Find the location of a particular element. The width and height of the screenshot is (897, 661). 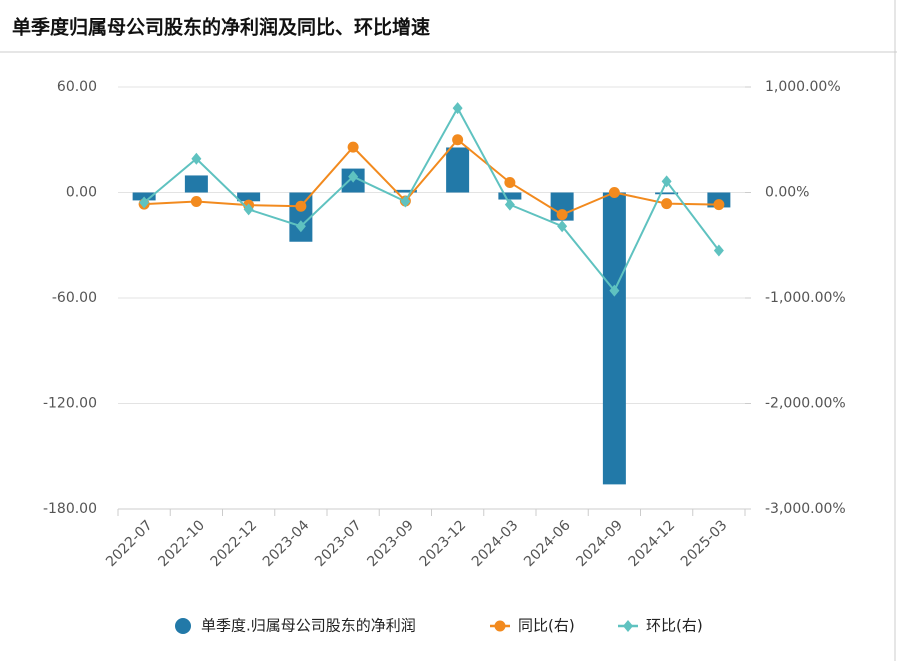

x-tick-label: 2023-07 is located at coordinates (338, 543).